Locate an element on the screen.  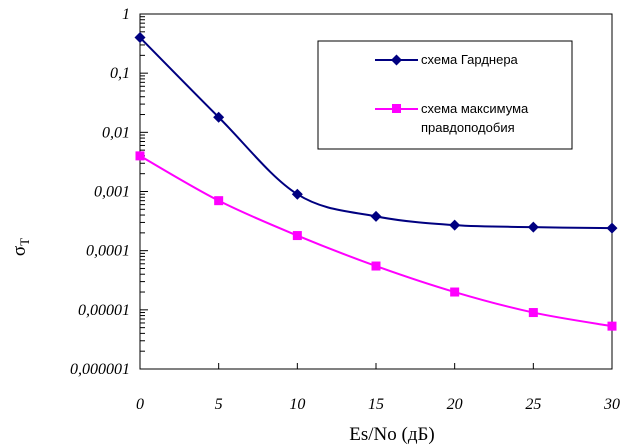
y-axis-major-ticks is located at coordinates (144, 191).